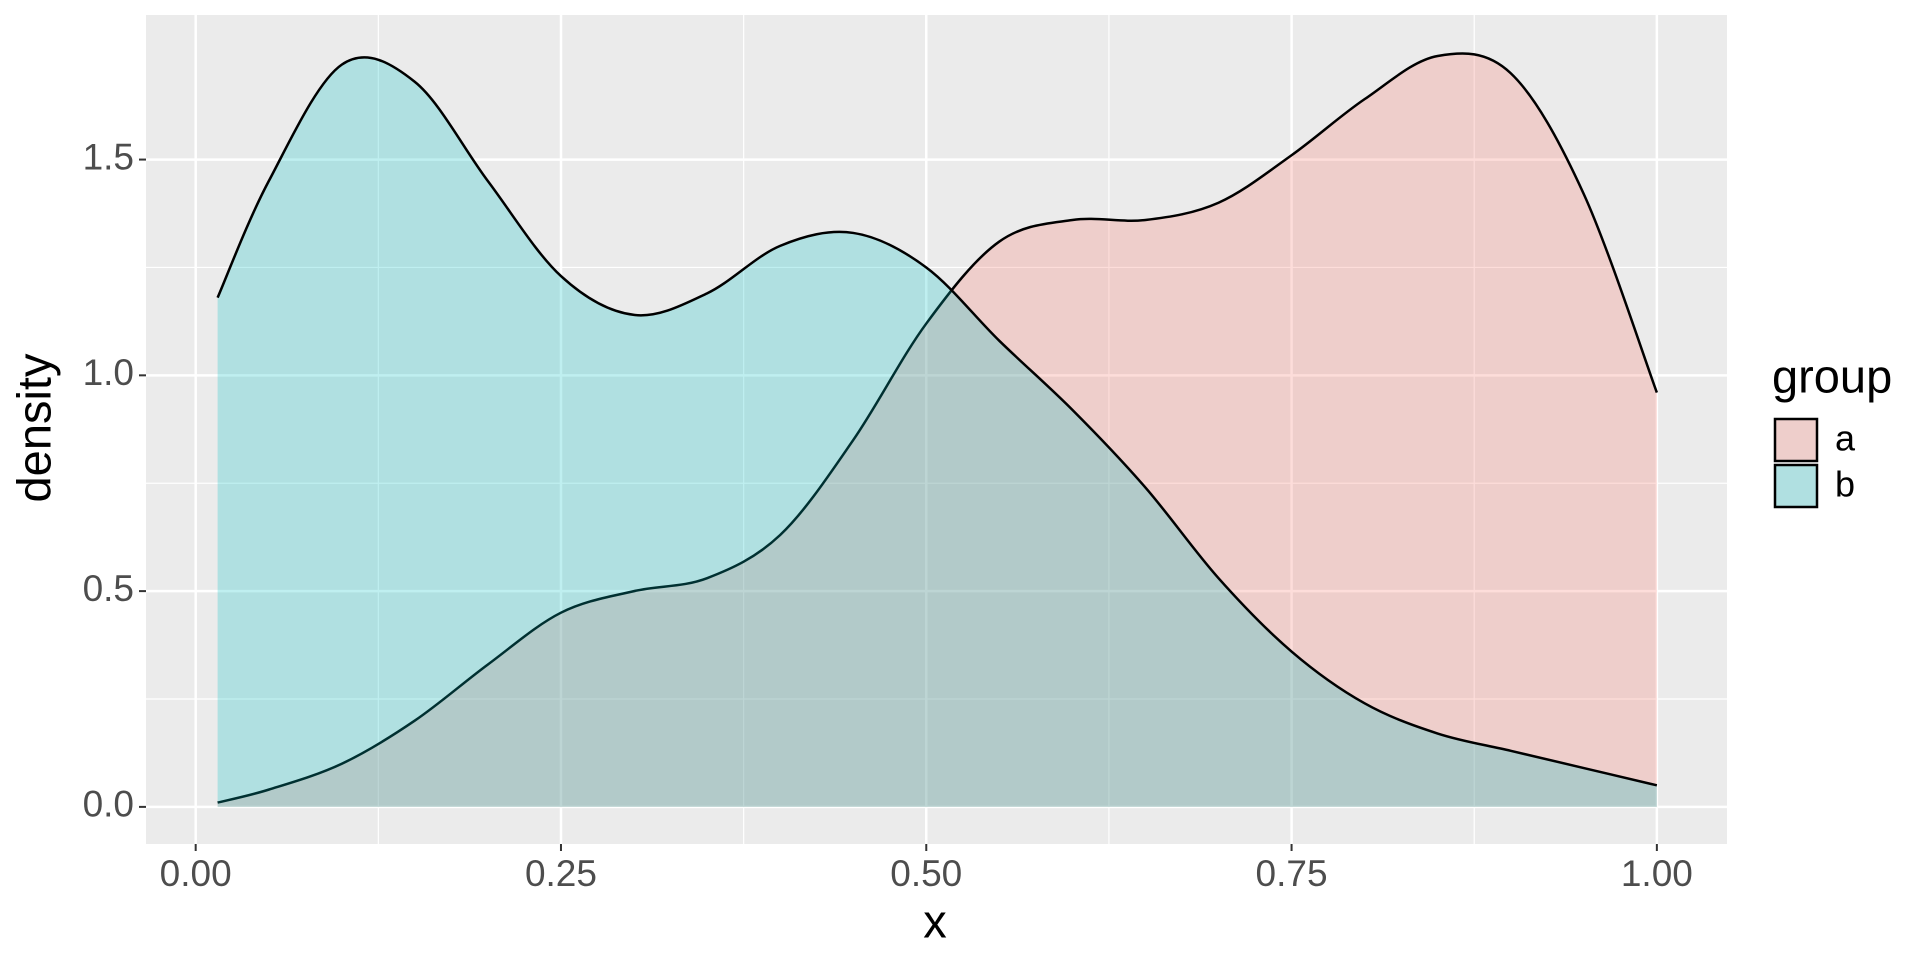  Describe the element at coordinates (108, 804) in the screenshot. I see `y-tick-label: 0.0` at that location.